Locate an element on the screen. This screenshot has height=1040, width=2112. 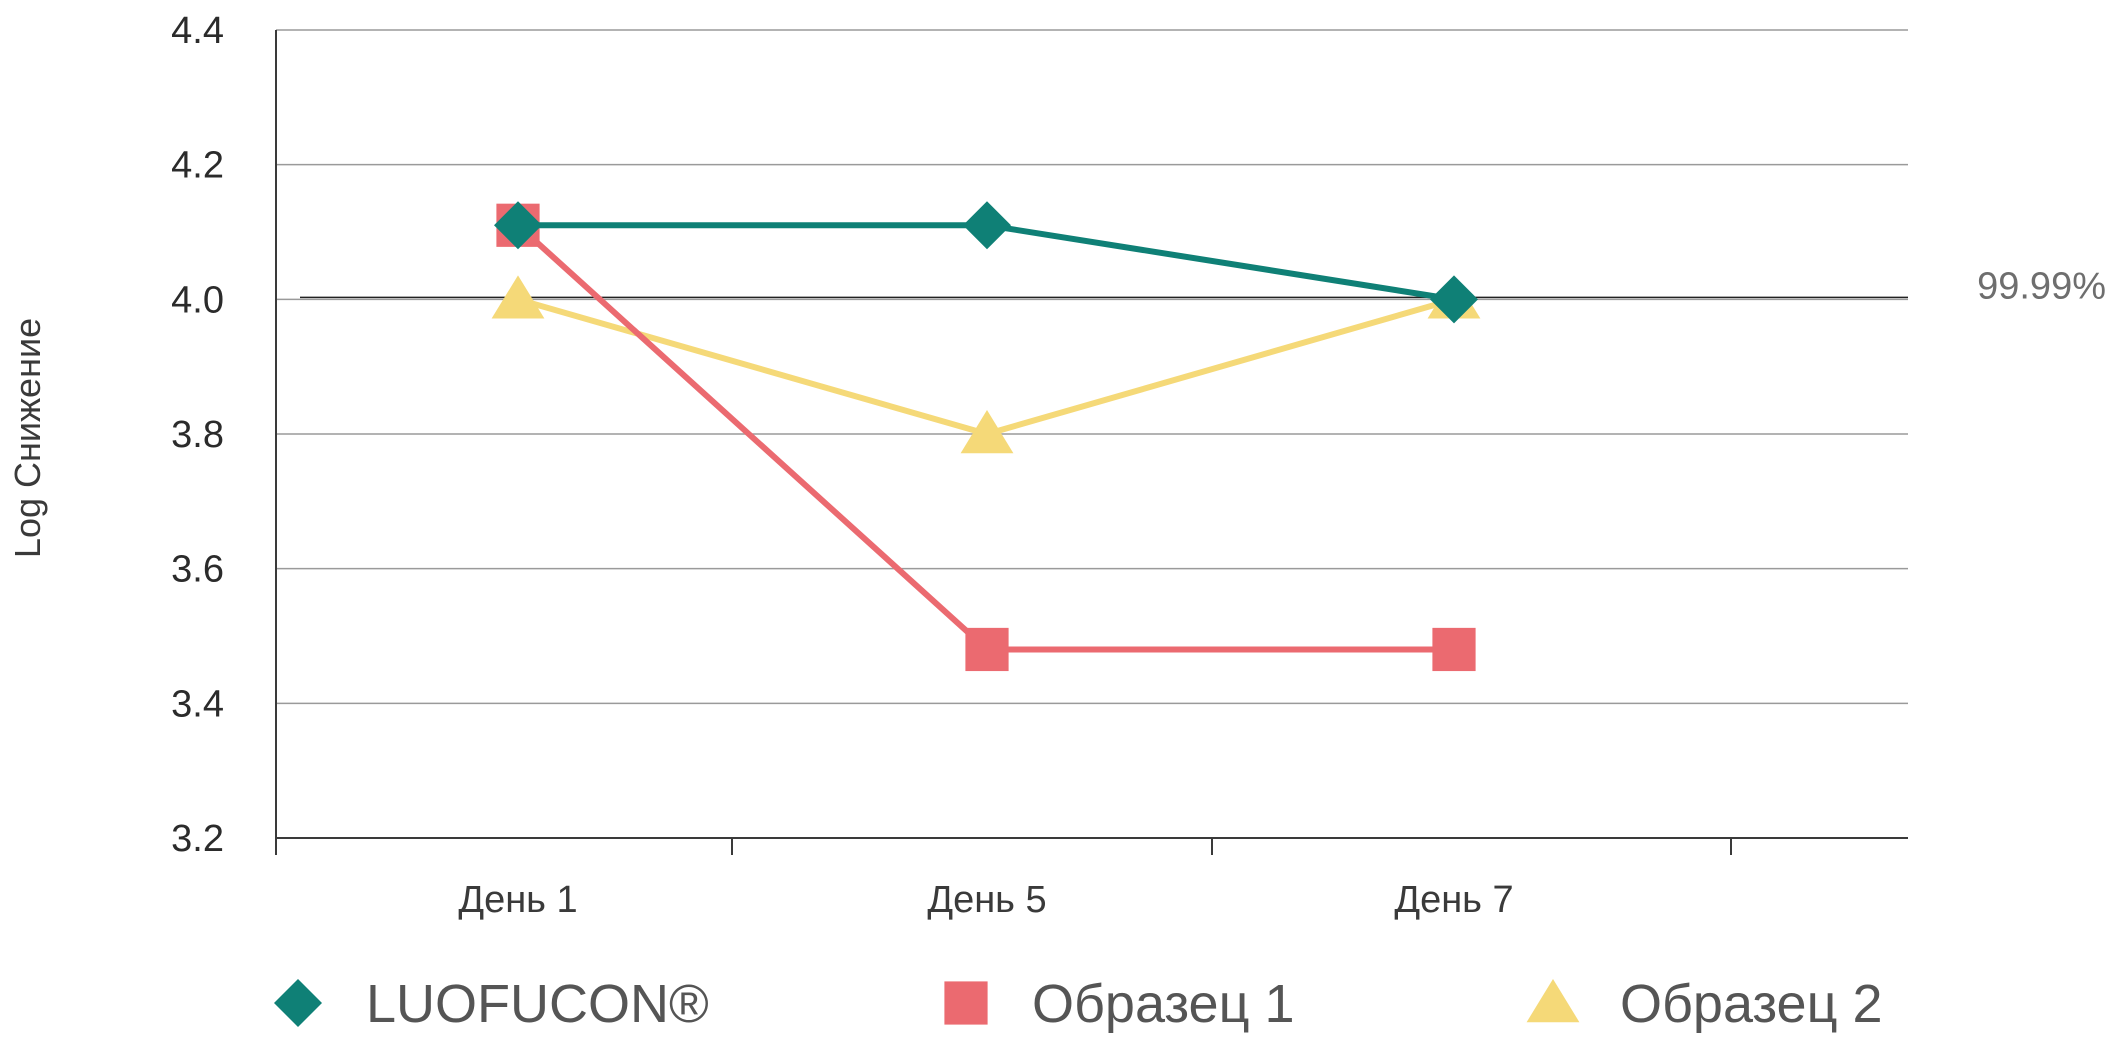
legend-marker-diamond is located at coordinates (298, 1003).